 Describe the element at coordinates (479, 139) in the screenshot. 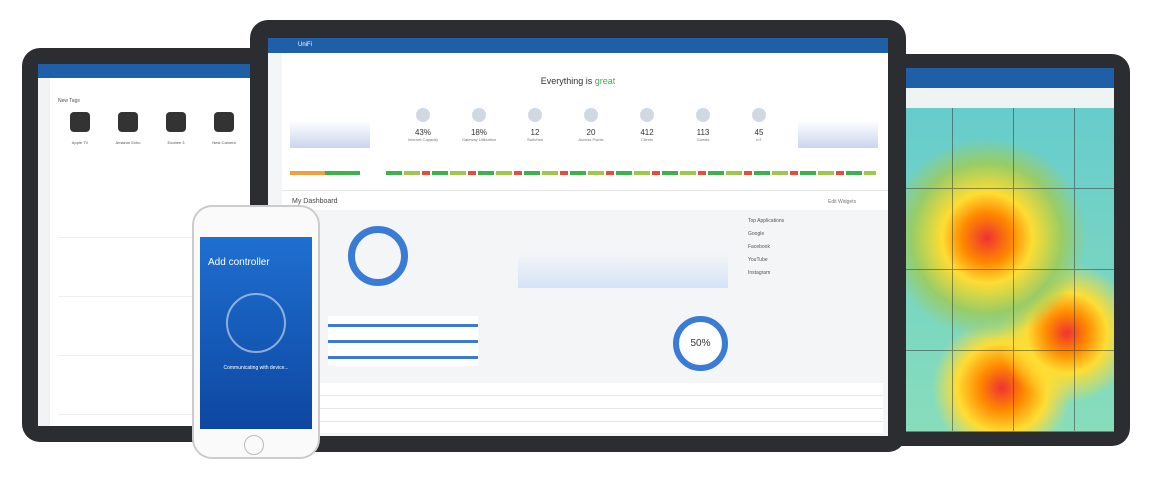

I see `stat-label: Gateway Utilization` at that location.